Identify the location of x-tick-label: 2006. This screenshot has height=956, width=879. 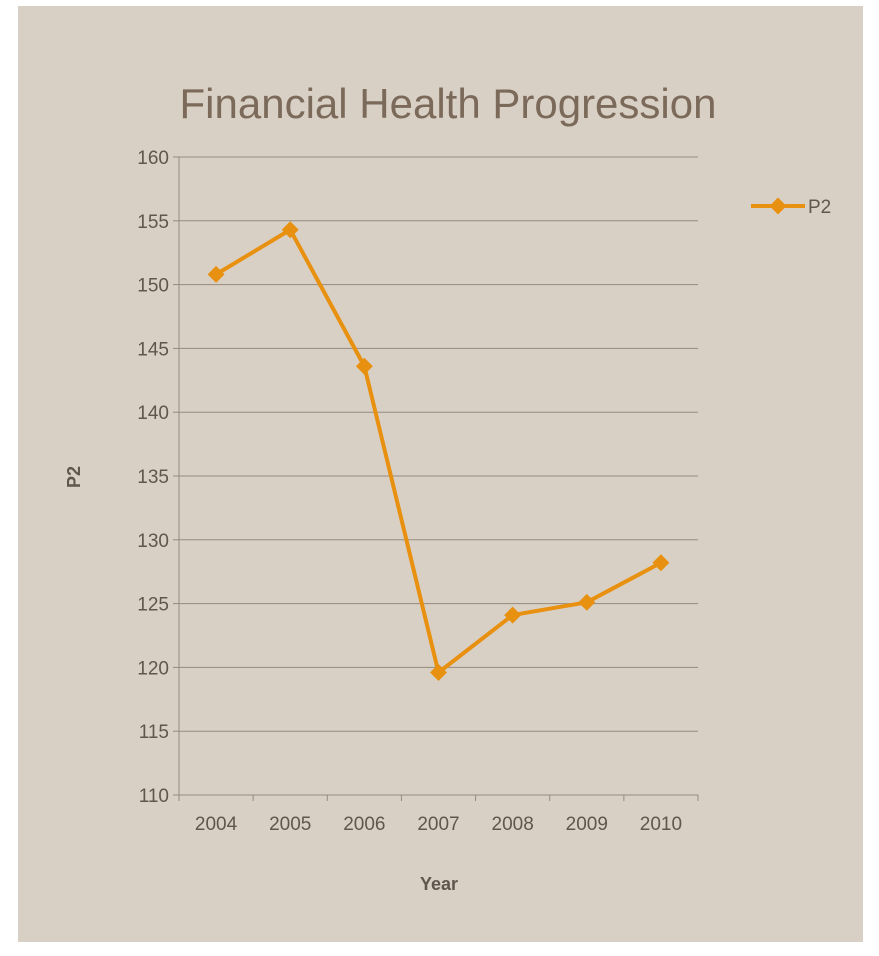
(364, 824).